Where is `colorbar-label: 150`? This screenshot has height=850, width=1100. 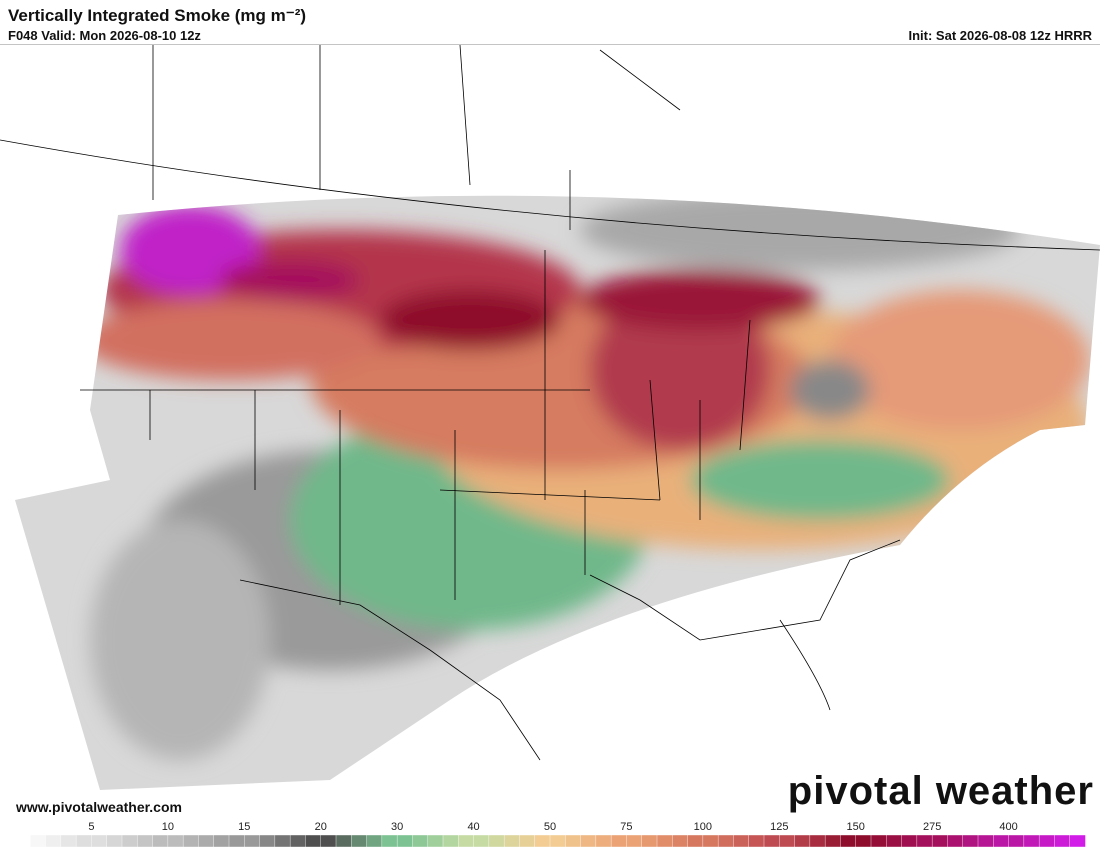 colorbar-label: 150 is located at coordinates (856, 827).